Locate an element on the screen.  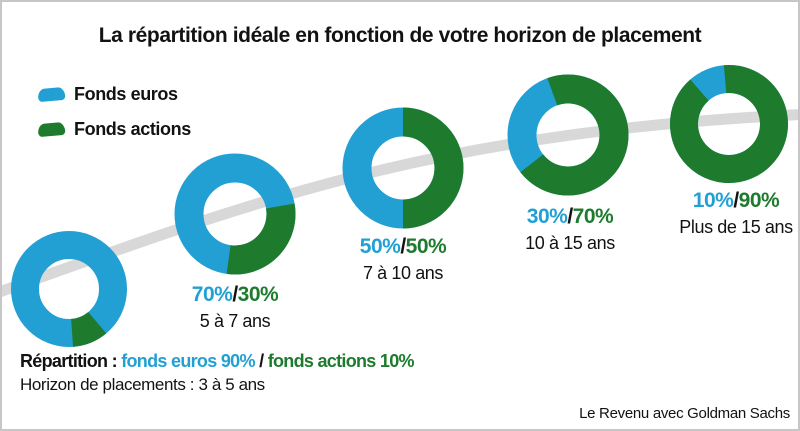
pct-euros: 50% is located at coordinates (380, 246).